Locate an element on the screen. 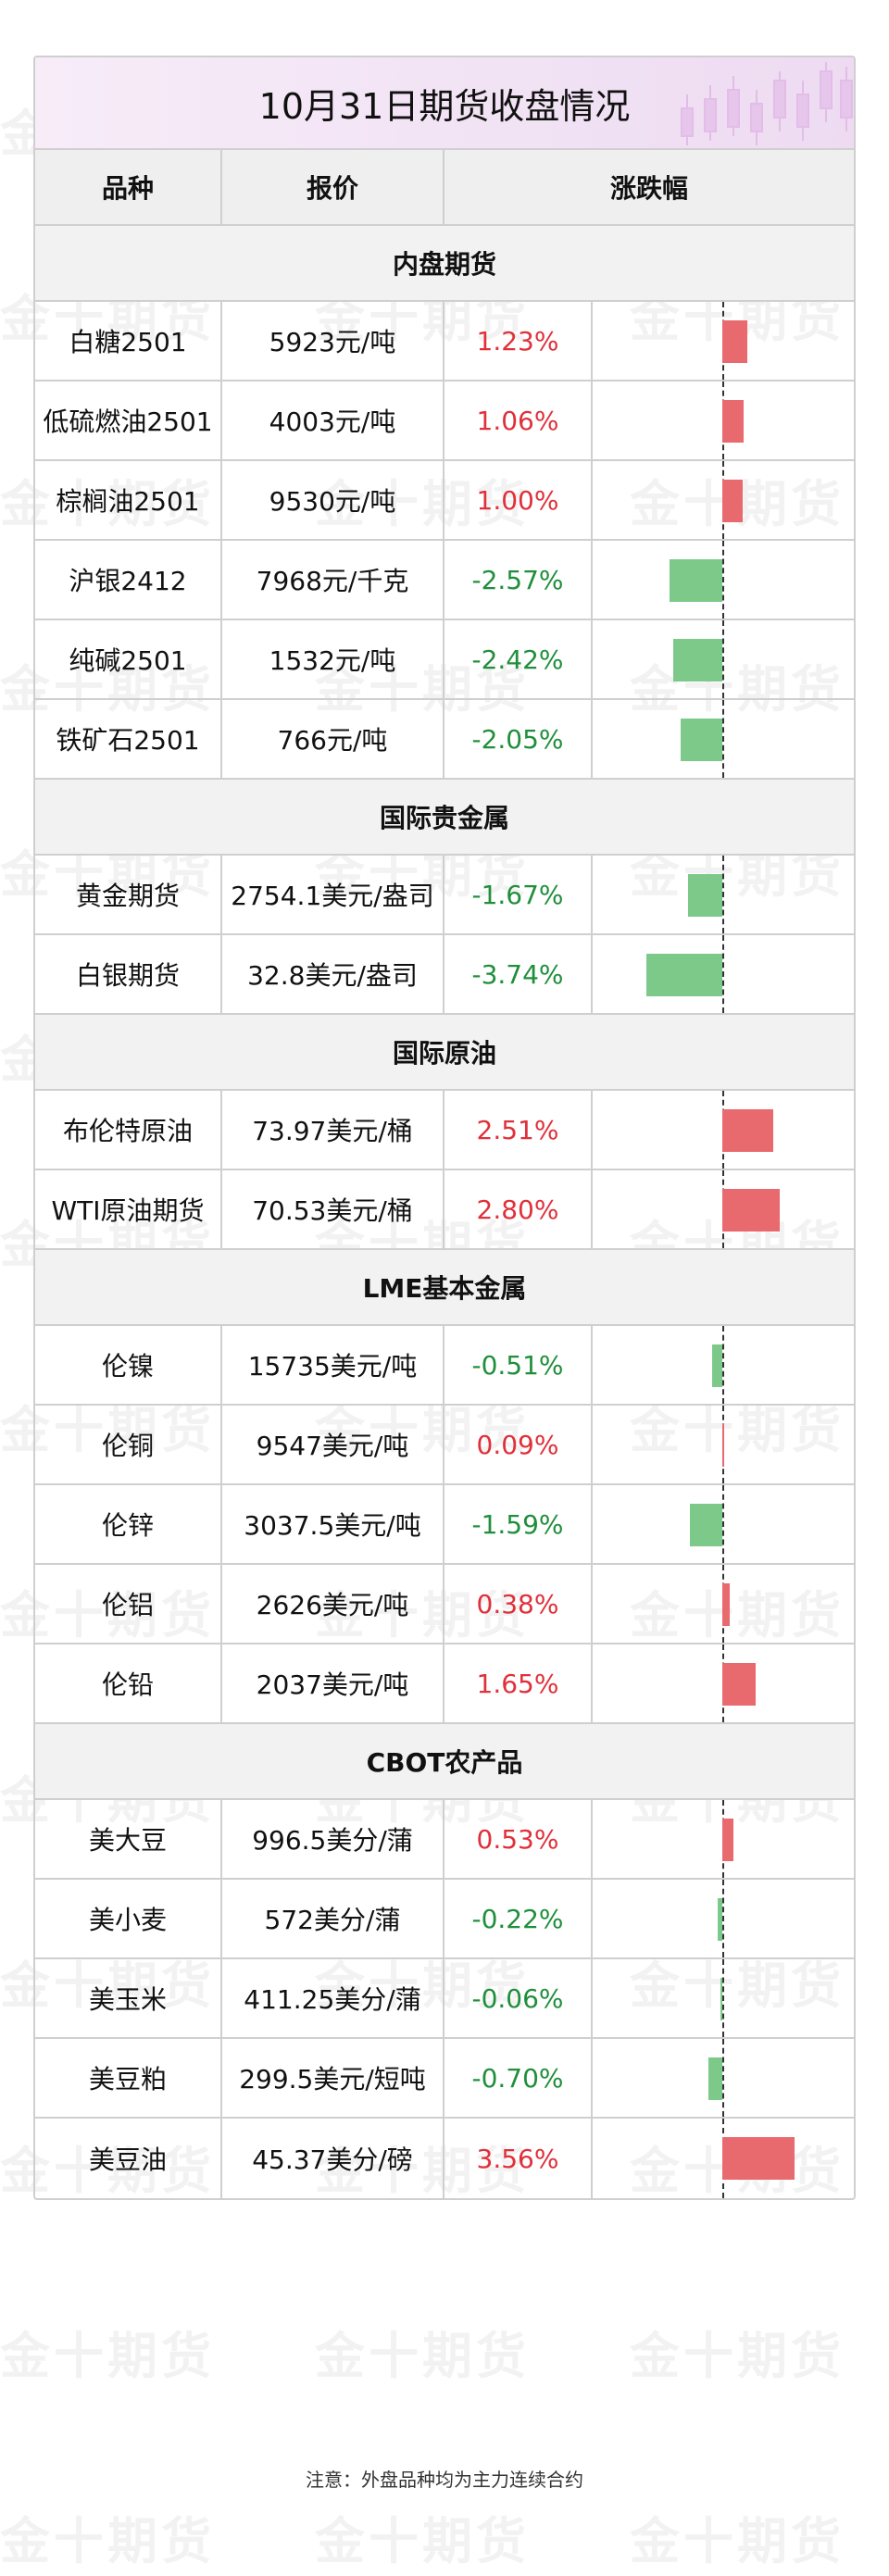 The height and width of the screenshot is (2576, 889). table-row: 伦镍 15735美元/吨 -0.51% is located at coordinates (444, 1366).